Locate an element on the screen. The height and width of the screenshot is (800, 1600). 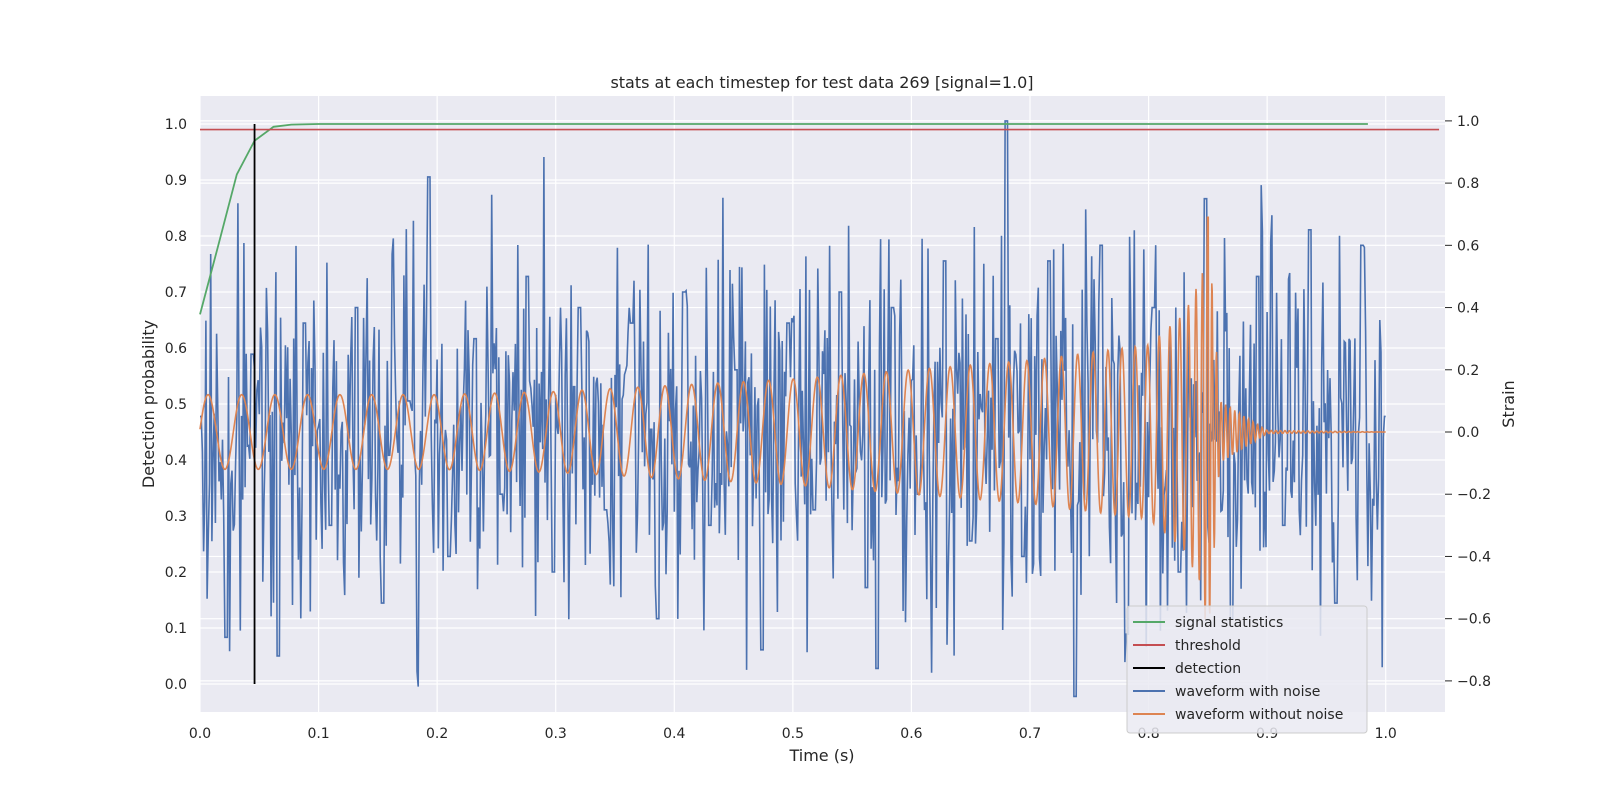
y-right-tick-label: −0.2 is located at coordinates (1474, 495).